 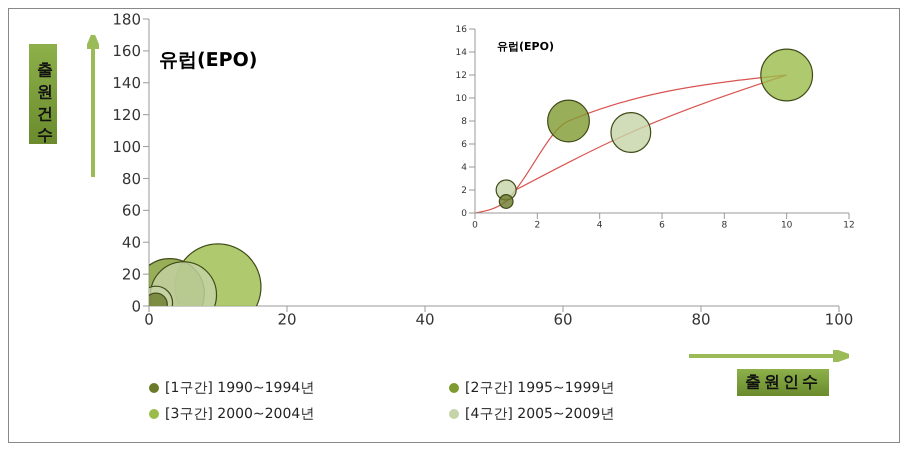 What do you see at coordinates (239, 414) in the screenshot?
I see `legend-label: [3구간] 2000~2004년` at bounding box center [239, 414].